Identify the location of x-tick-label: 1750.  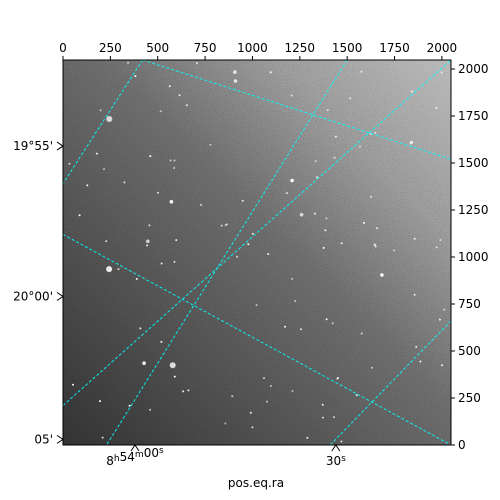
(394, 48).